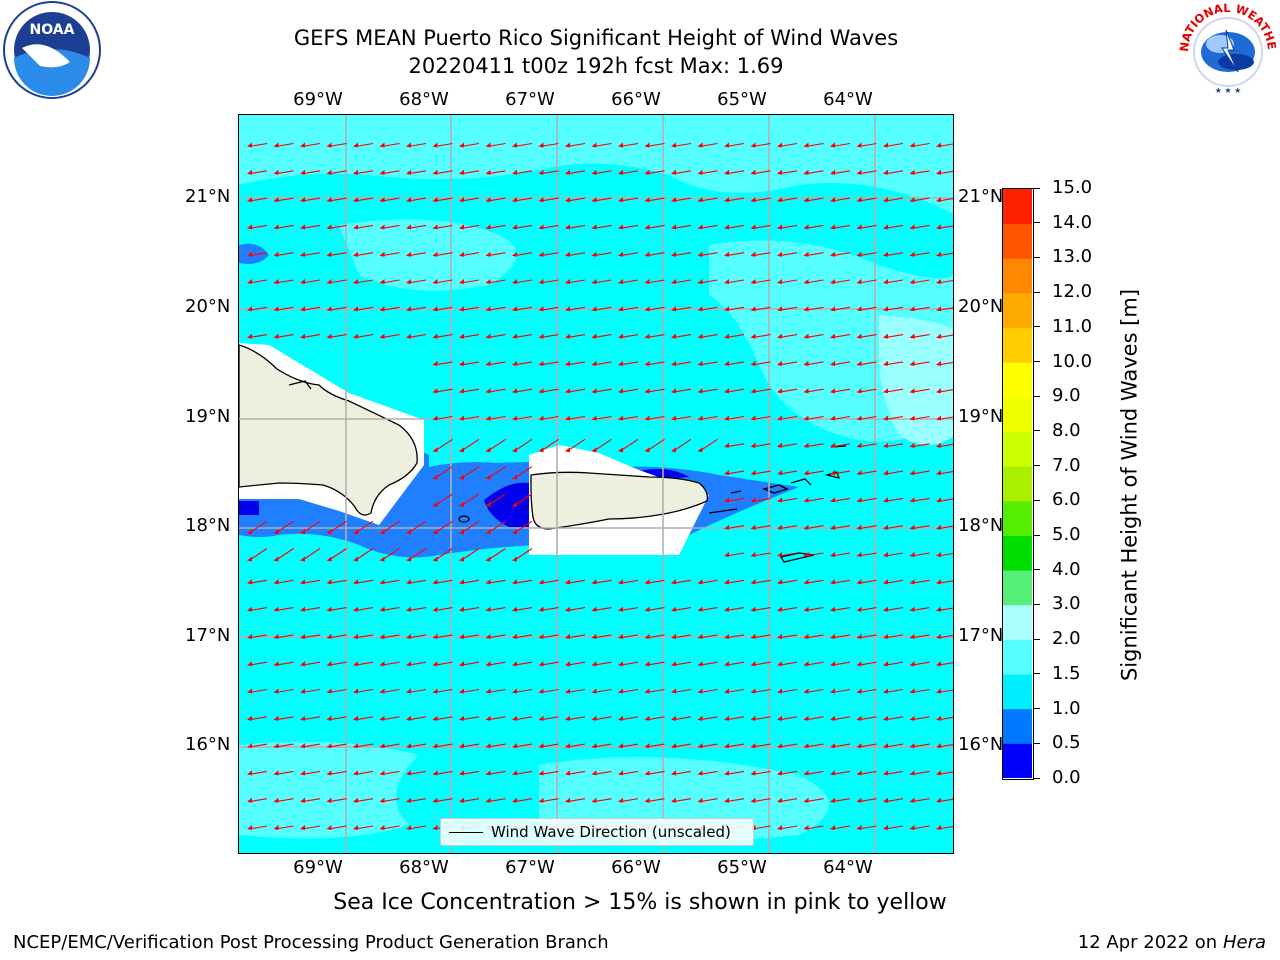 The width and height of the screenshot is (1280, 960). Describe the element at coordinates (1244, 942) in the screenshot. I see `footer-host: Hera` at that location.